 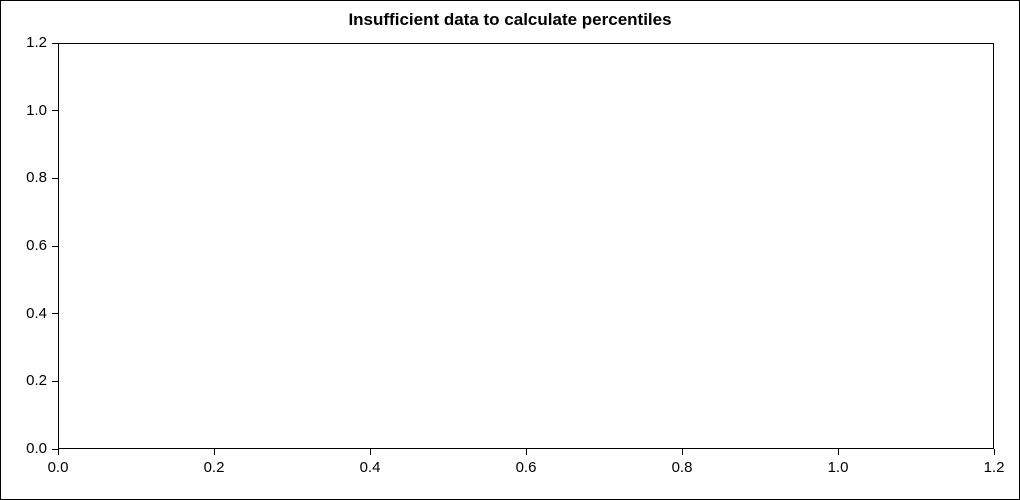 What do you see at coordinates (36, 110) in the screenshot?
I see `y-tick-label: 1.0` at bounding box center [36, 110].